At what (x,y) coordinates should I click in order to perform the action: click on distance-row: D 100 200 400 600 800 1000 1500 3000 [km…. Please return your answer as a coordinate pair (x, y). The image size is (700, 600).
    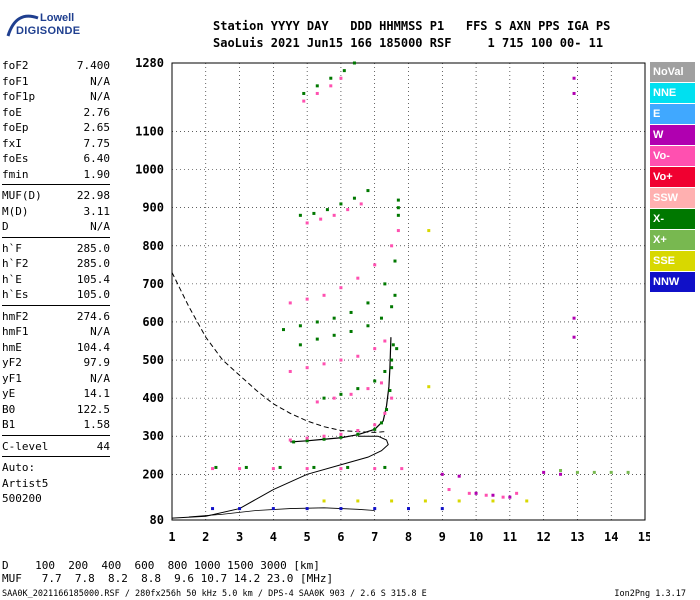
    Looking at the image, I should click on (161, 565).